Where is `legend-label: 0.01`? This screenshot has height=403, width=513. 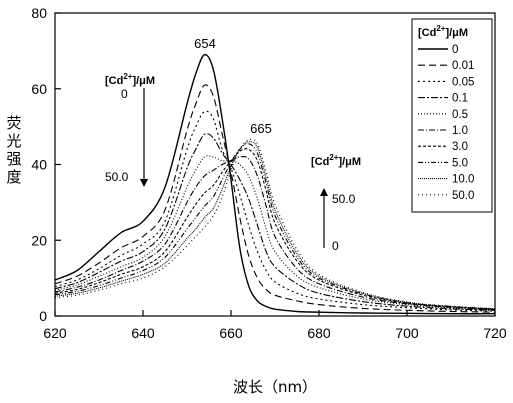
legend-label: 0.01 is located at coordinates (463, 66).